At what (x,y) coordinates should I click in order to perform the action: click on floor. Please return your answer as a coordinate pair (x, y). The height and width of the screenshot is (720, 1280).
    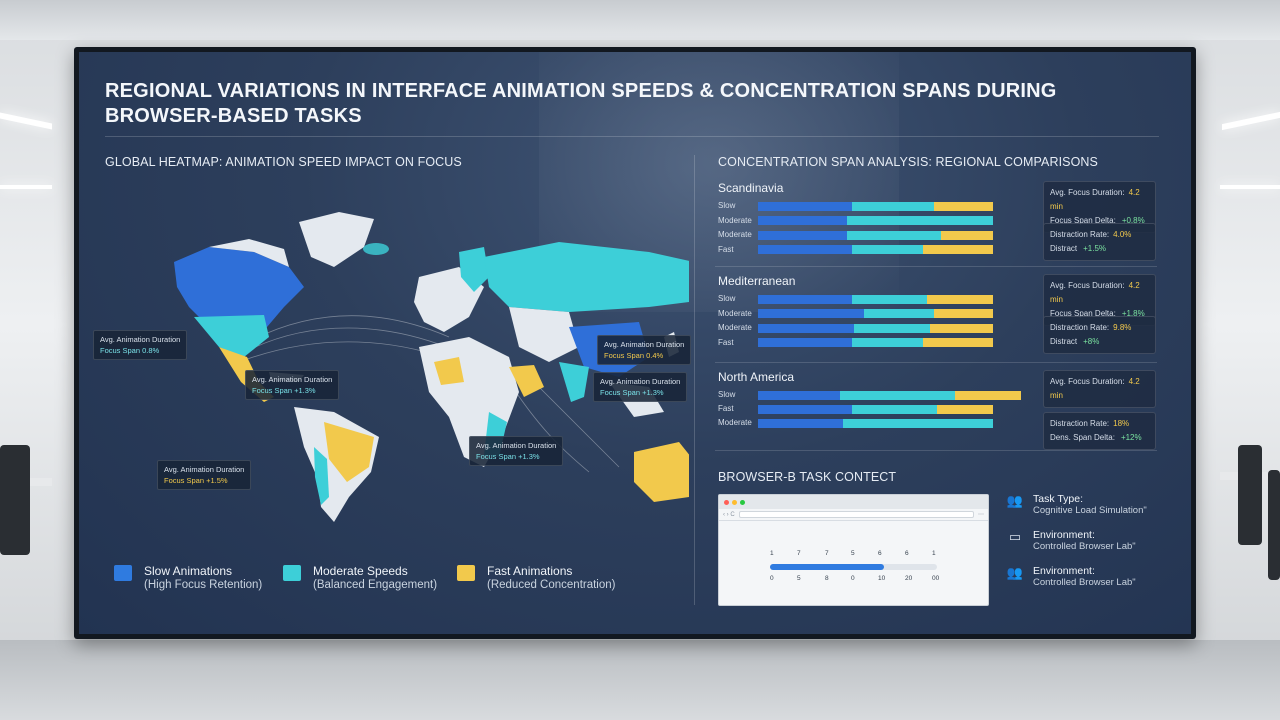
    Looking at the image, I should click on (640, 680).